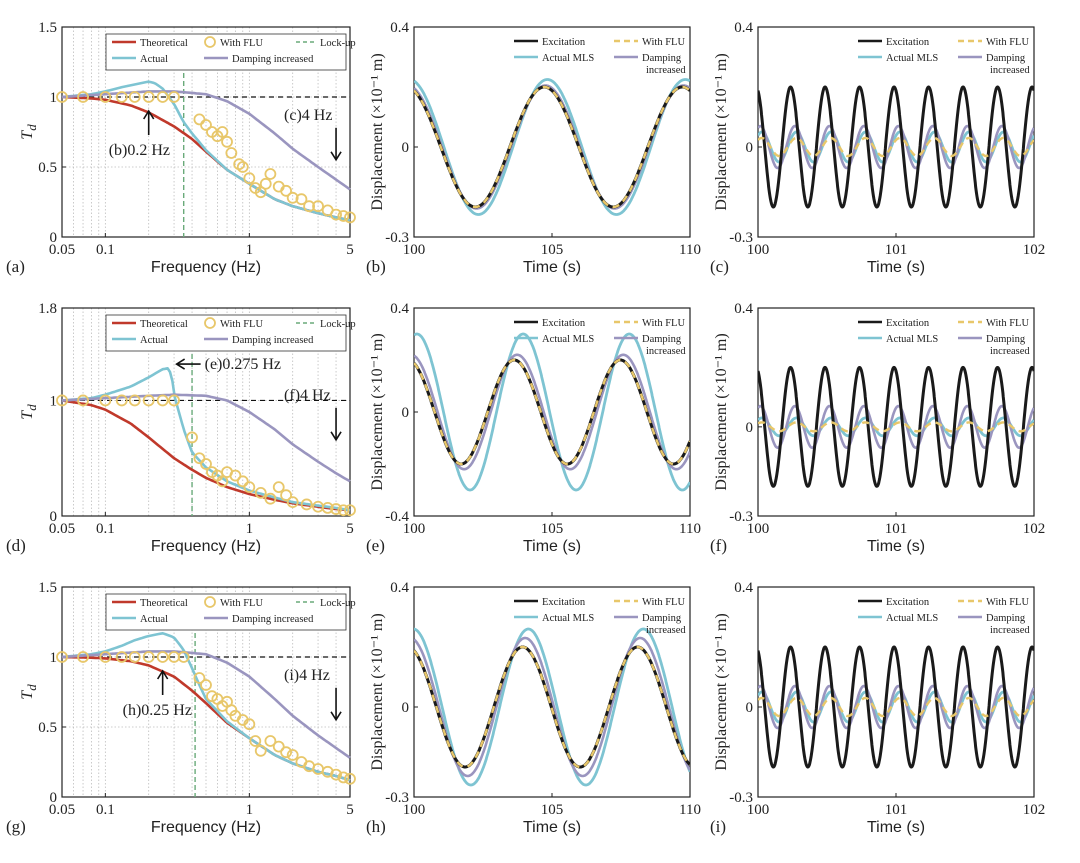 This screenshot has width=1080, height=863. What do you see at coordinates (896, 810) in the screenshot?
I see `x-tick-label: 101` at bounding box center [896, 810].